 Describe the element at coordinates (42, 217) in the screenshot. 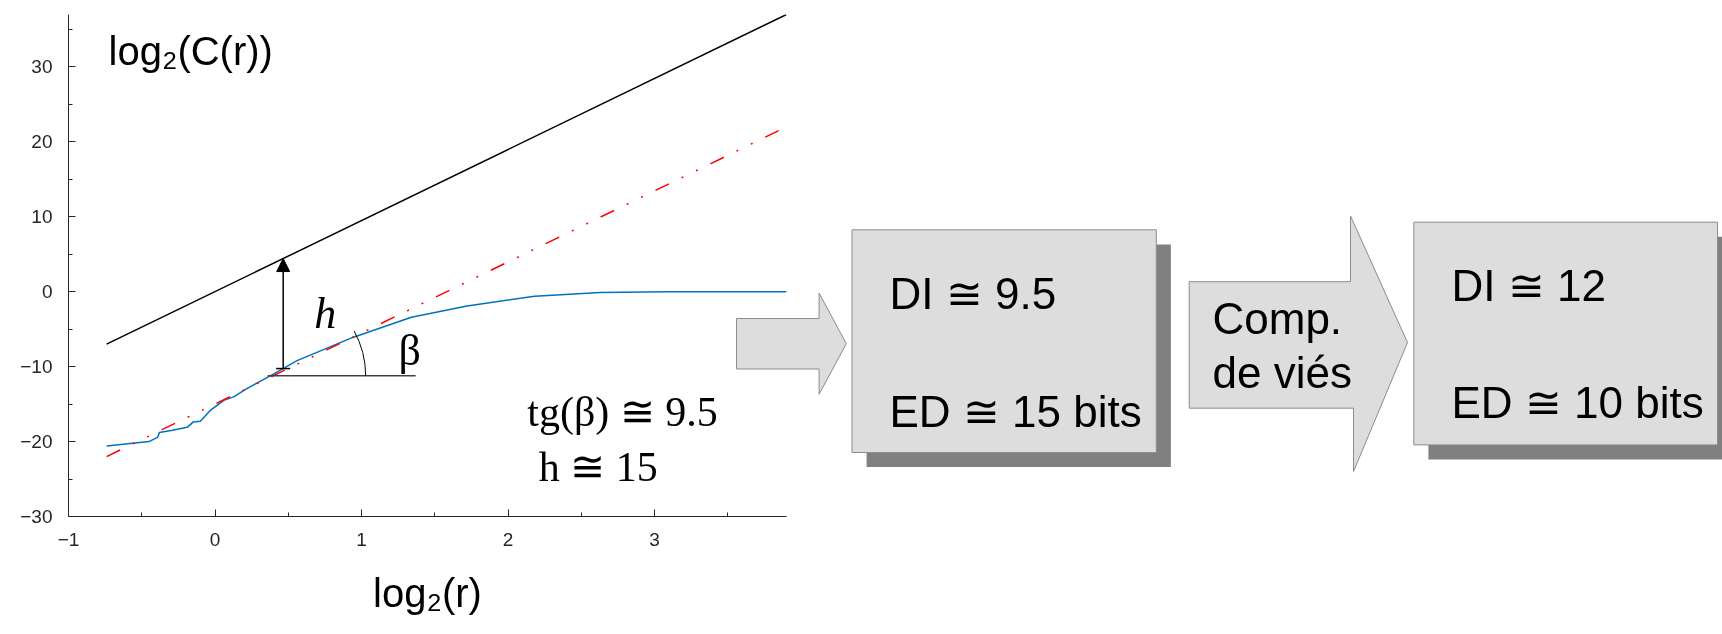

I see `y-tick-label: 10` at that location.